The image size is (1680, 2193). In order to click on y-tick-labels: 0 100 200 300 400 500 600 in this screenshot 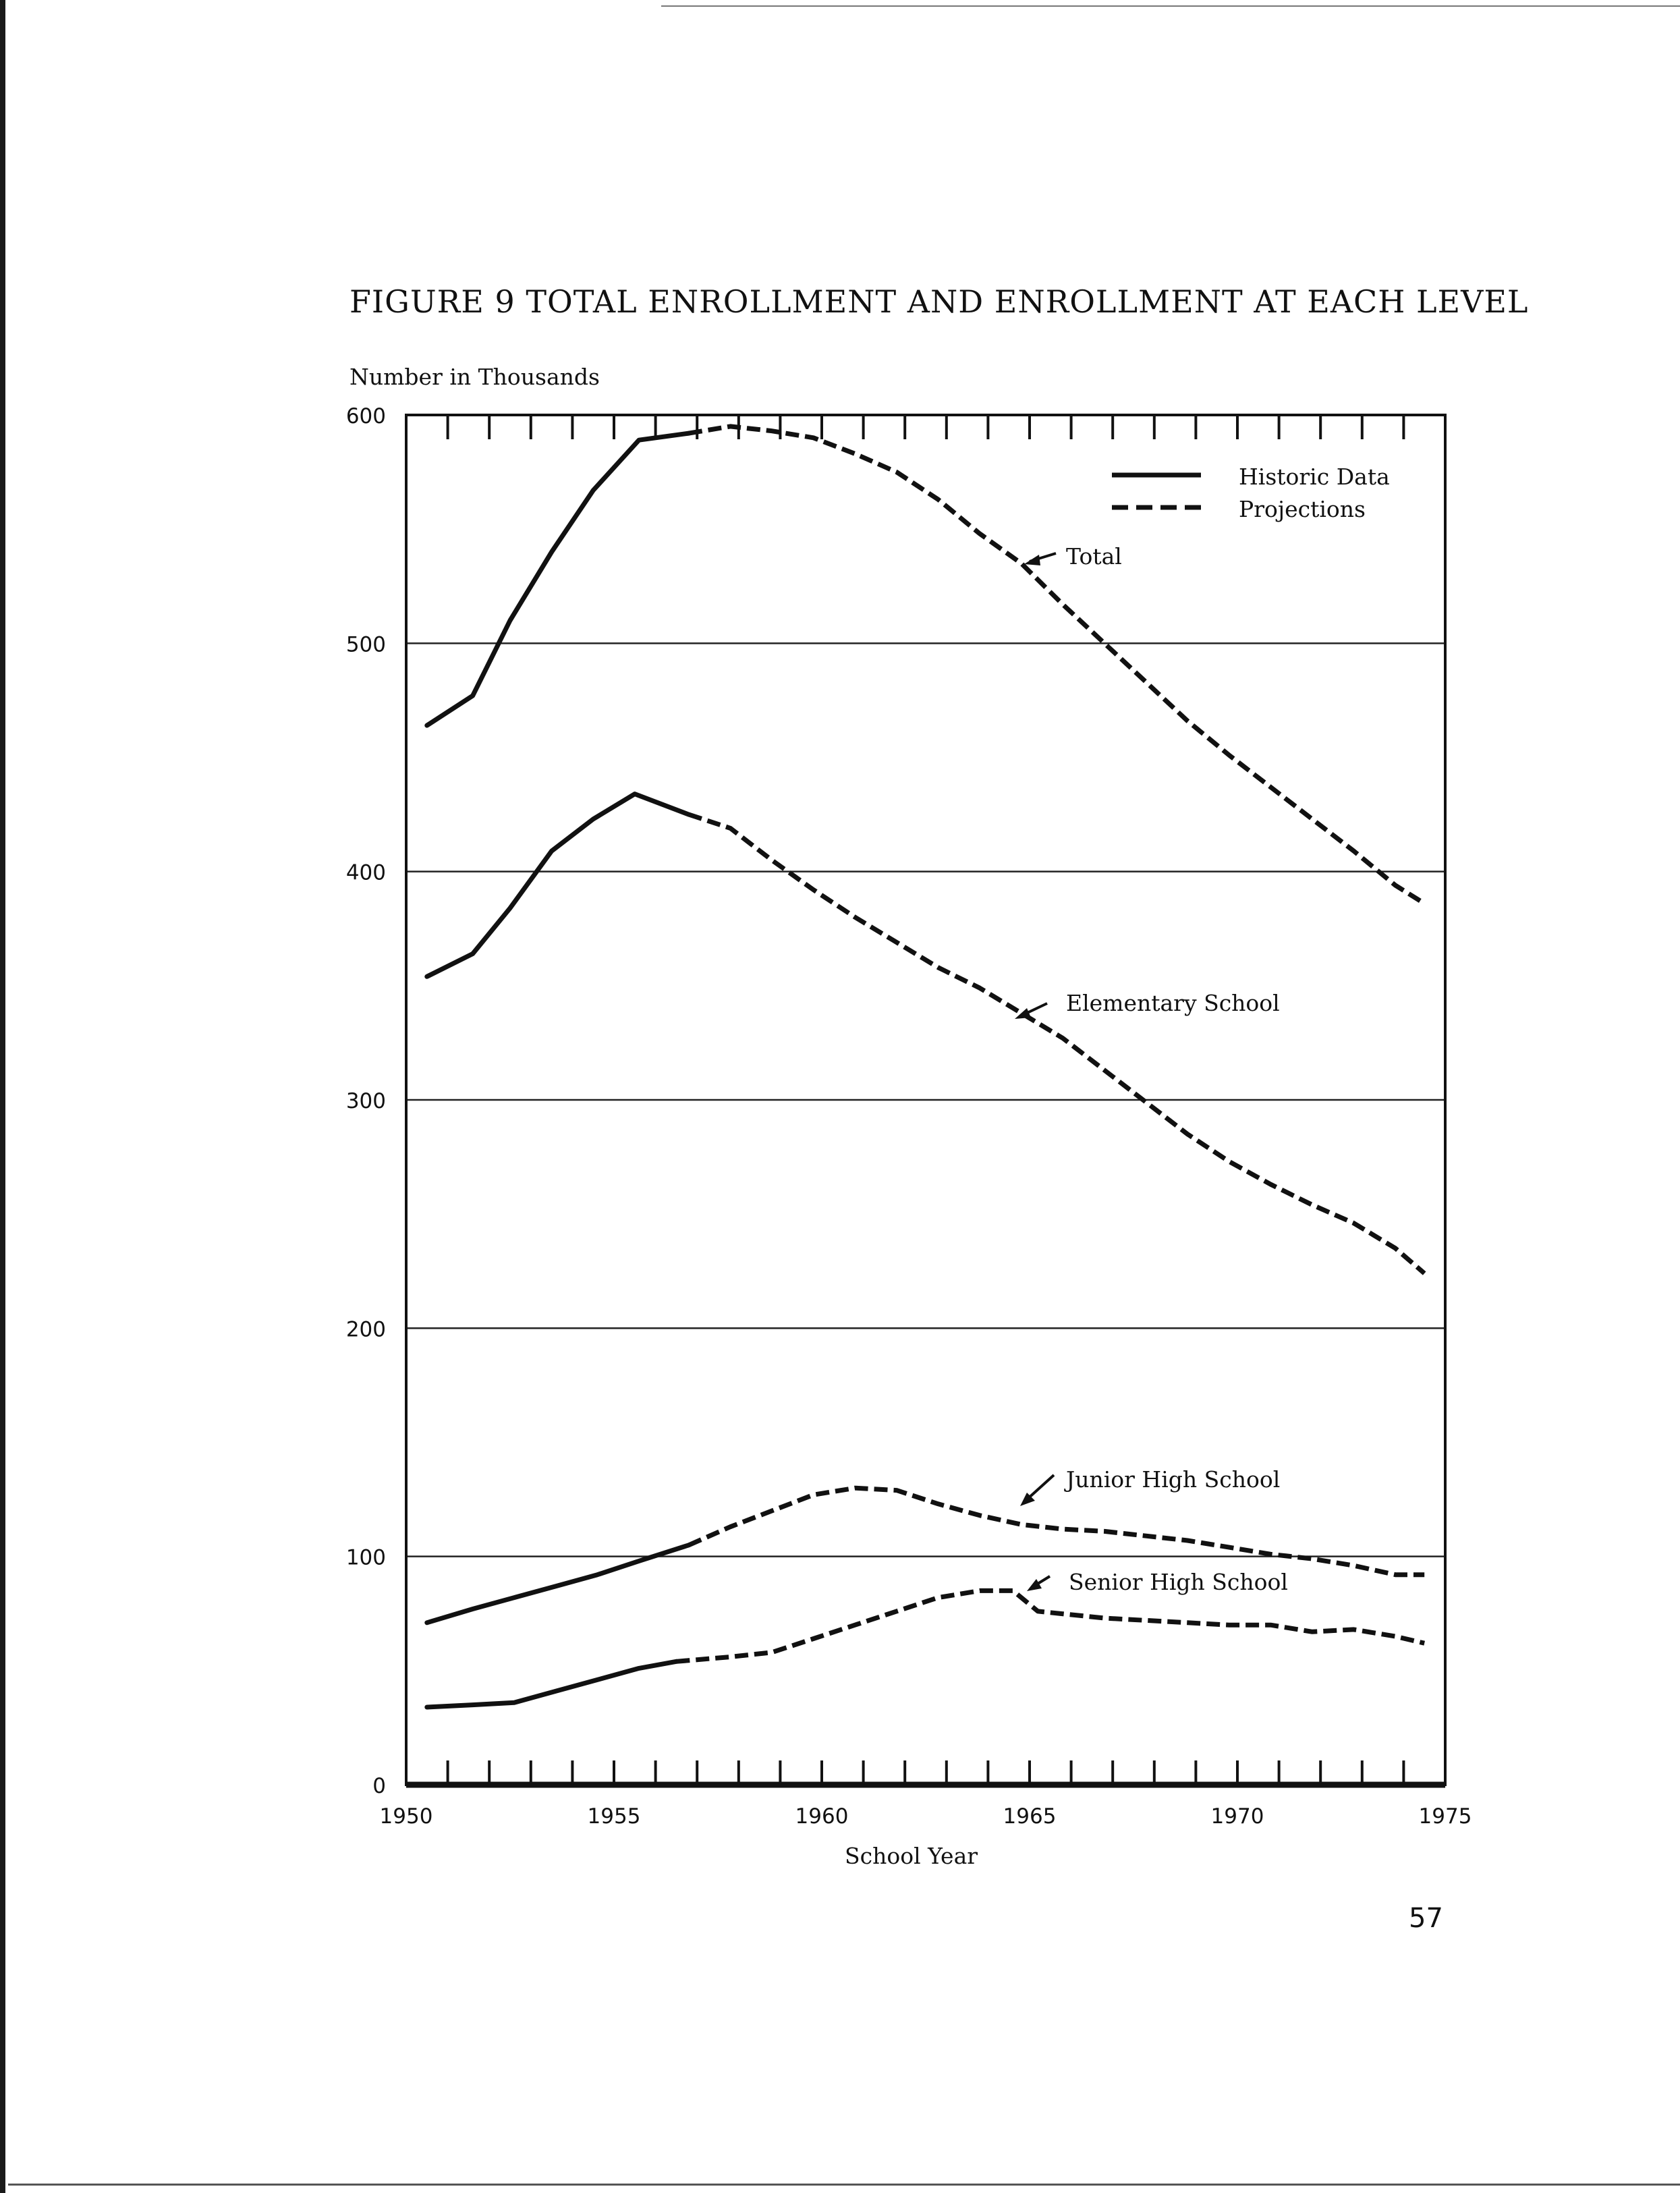, I will do `click(366, 1101)`.